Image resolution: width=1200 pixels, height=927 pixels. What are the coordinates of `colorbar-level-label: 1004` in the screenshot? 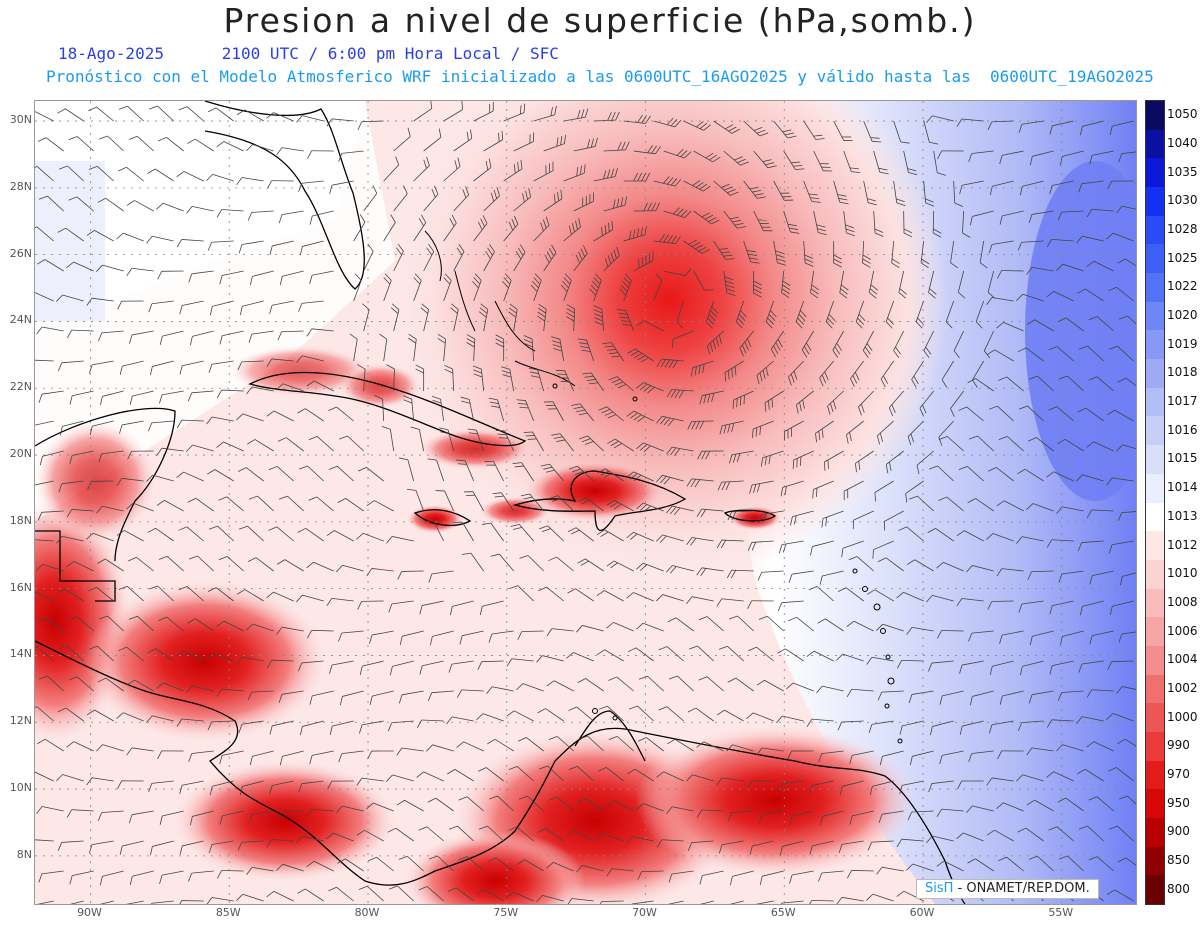 It's located at (1182, 659).